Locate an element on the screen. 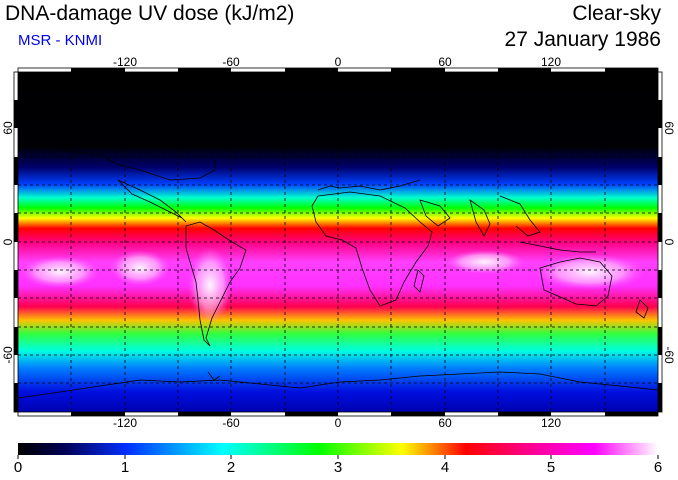 This screenshot has height=480, width=678. colorbar-label: 5 is located at coordinates (551, 467).